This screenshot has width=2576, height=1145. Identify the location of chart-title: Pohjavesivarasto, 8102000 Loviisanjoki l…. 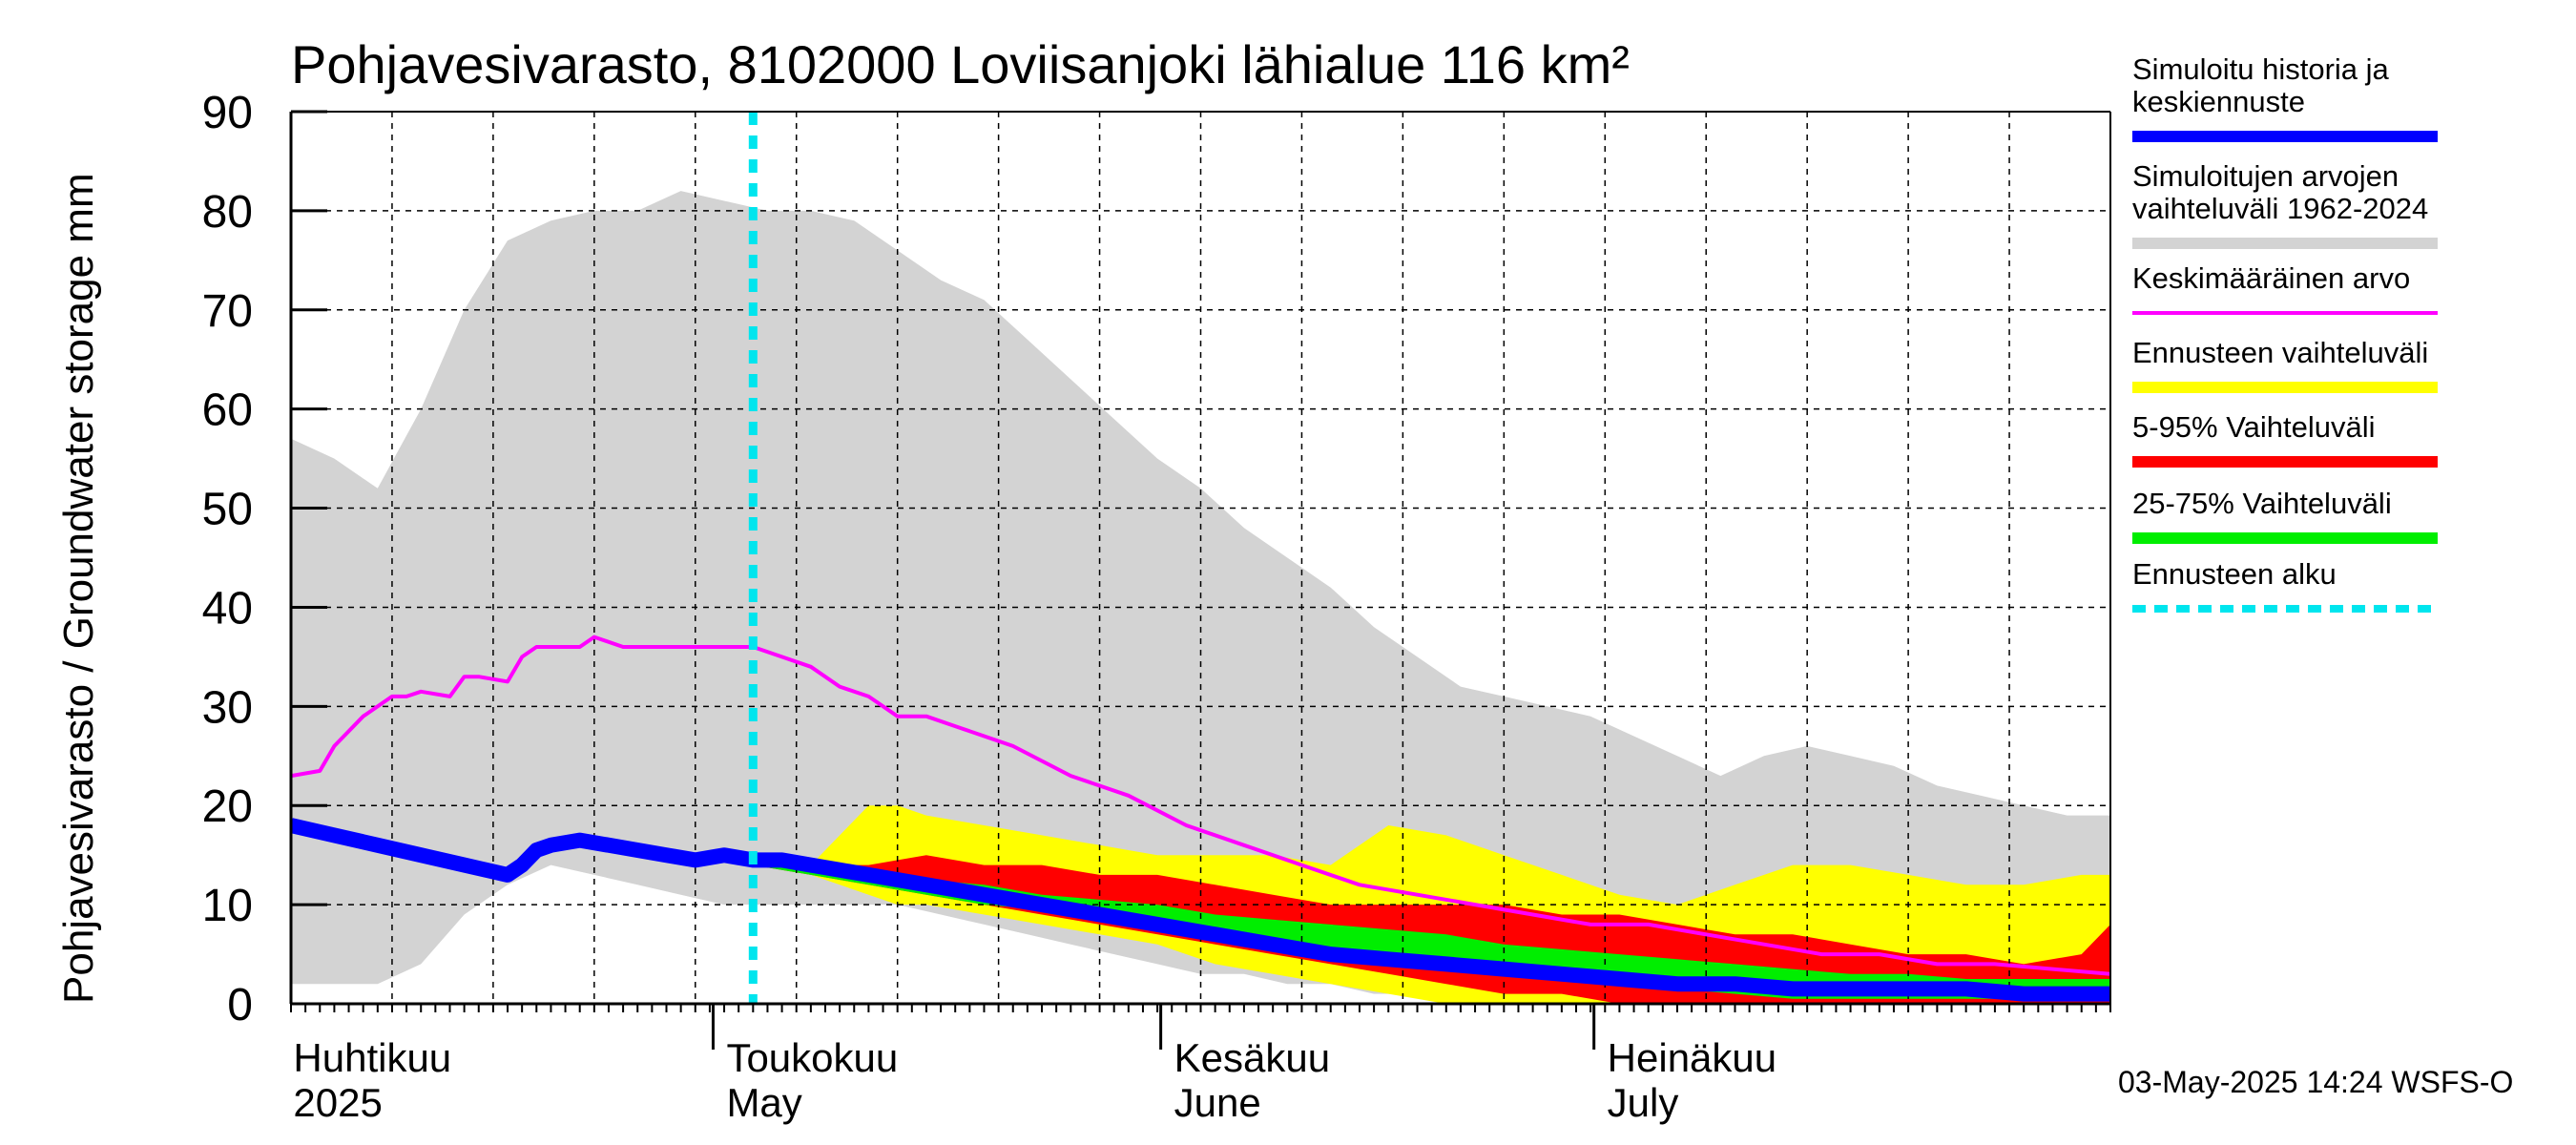
(960, 64).